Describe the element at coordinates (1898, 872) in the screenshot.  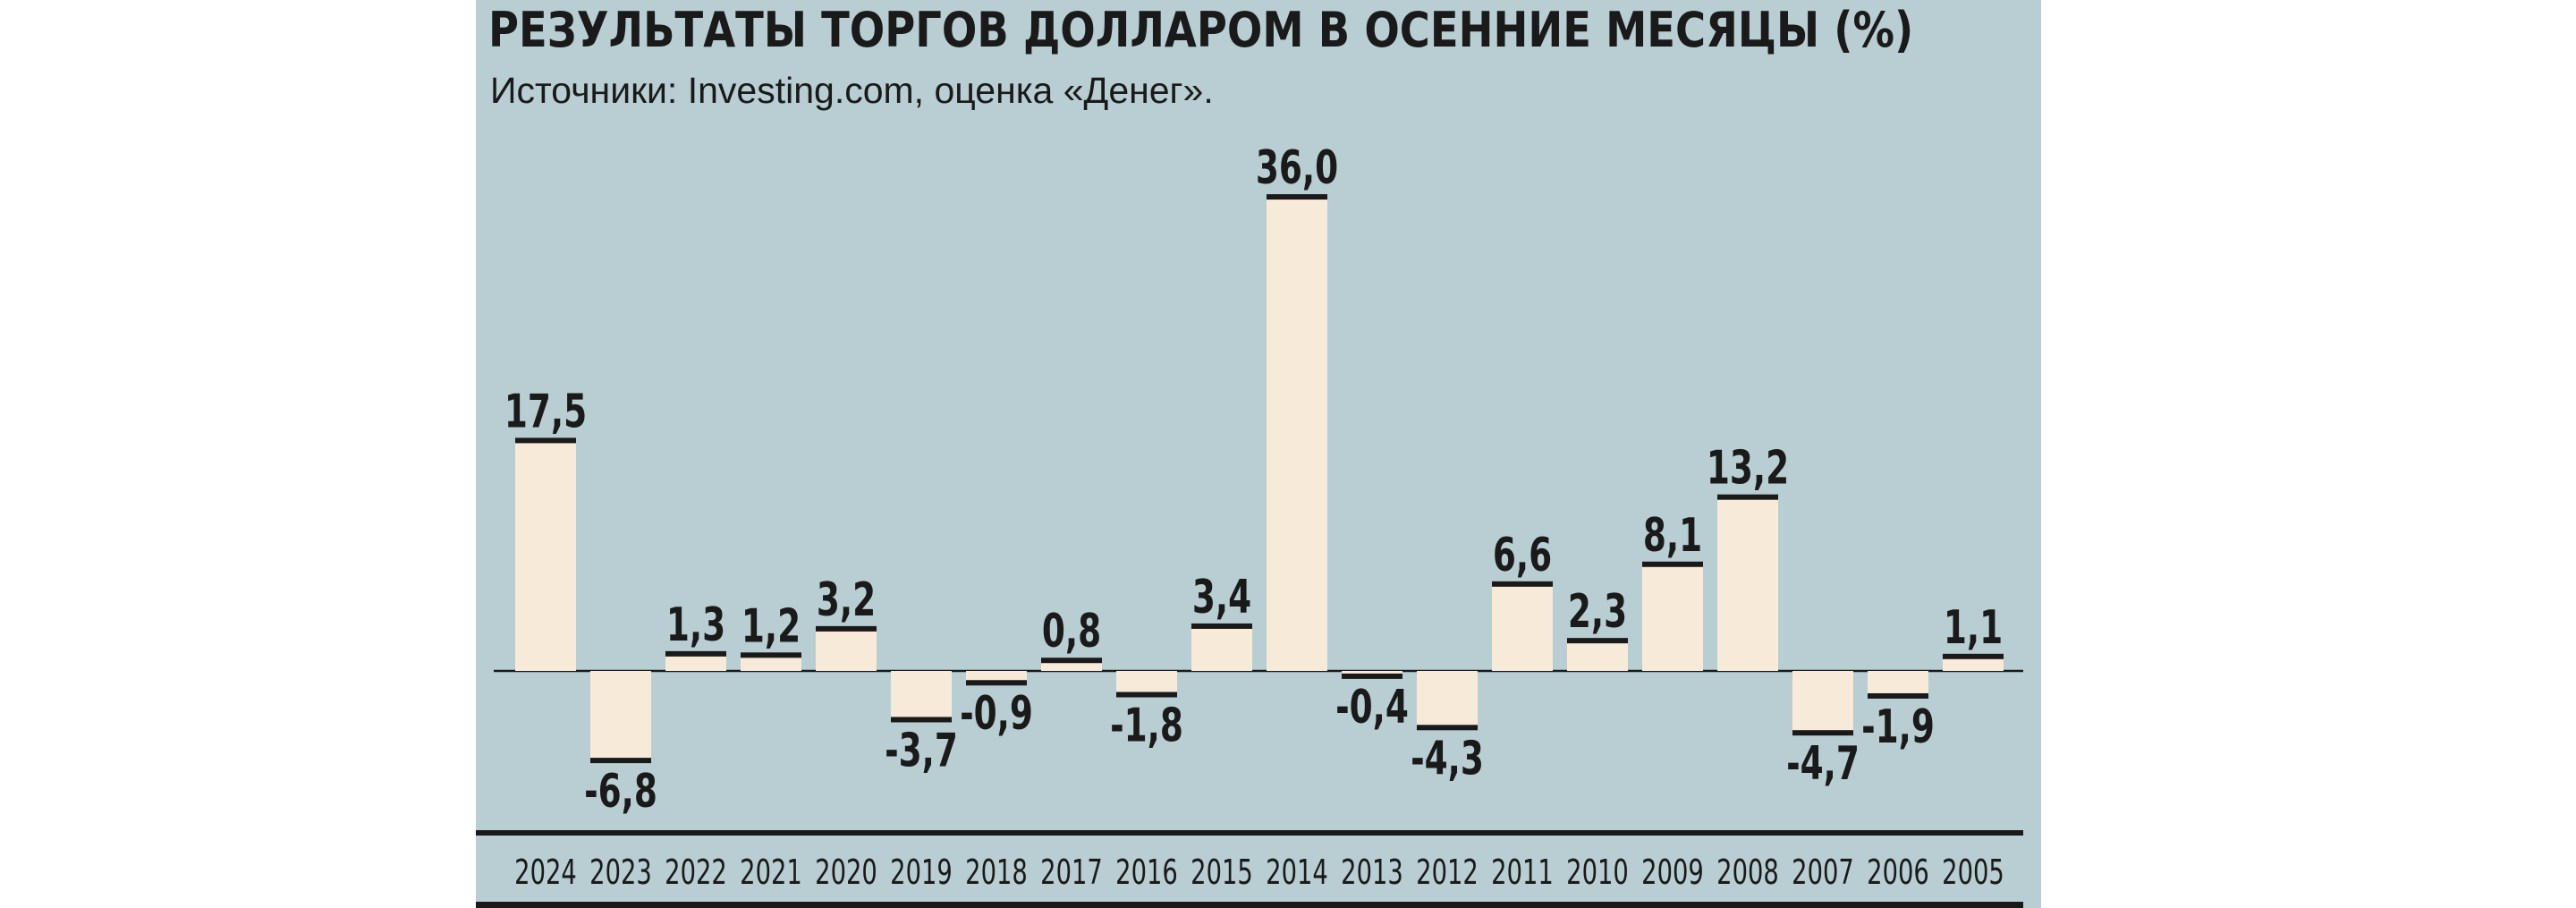
I see `x-tick-label: 2006` at that location.